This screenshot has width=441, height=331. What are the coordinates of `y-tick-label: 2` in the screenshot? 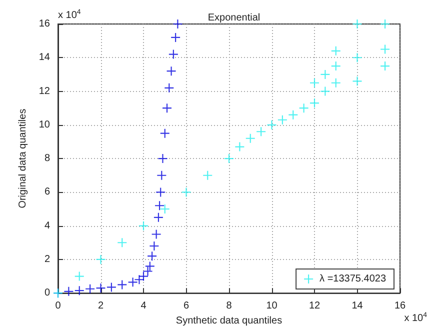 It's located at (47, 259).